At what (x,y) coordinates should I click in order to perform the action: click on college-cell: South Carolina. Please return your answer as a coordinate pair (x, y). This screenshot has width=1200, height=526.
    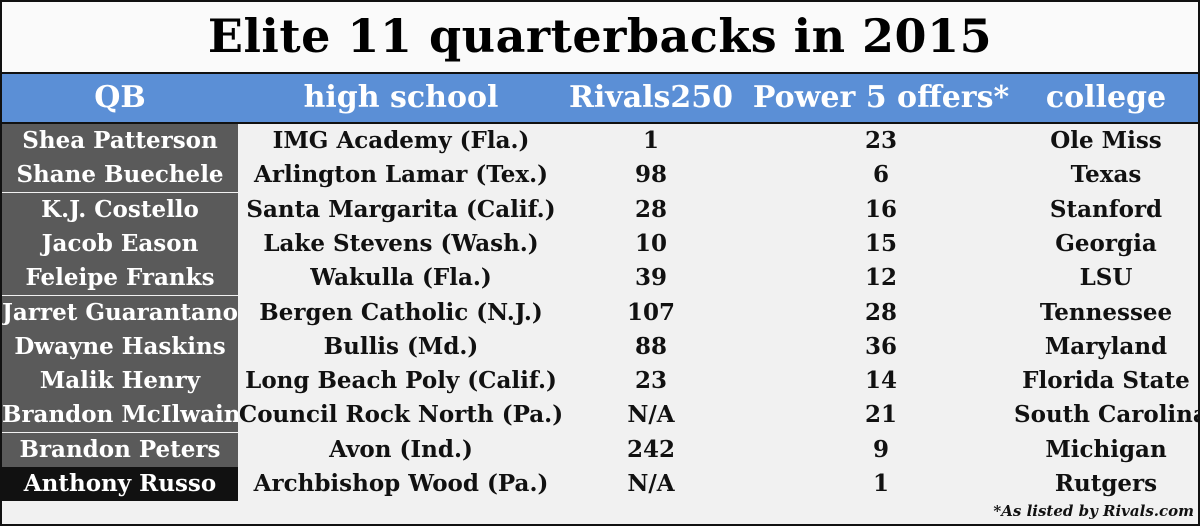
    Looking at the image, I should click on (1106, 415).